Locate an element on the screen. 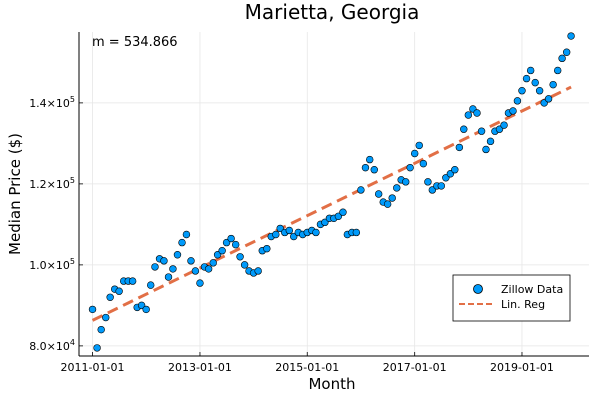  x-tick-label: 2015-01-01 is located at coordinates (307, 367).